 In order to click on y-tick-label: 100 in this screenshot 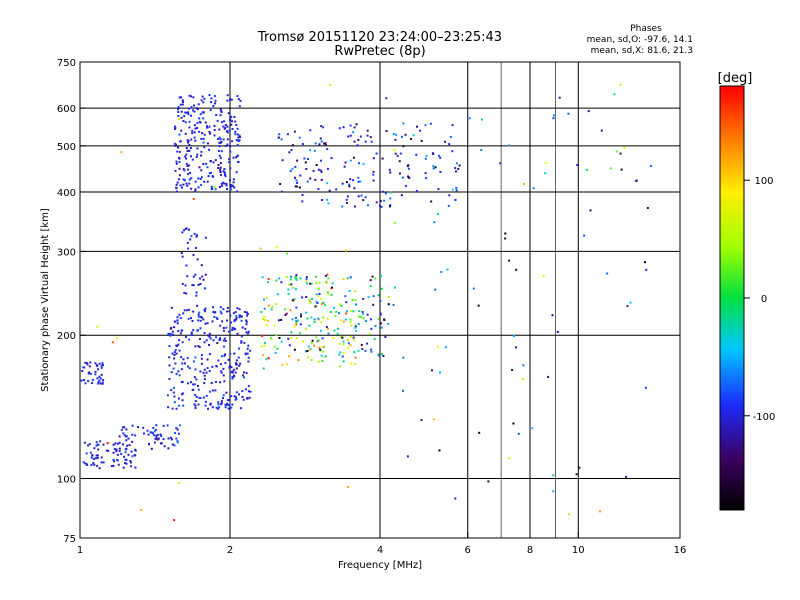, I will do `click(66, 480)`.